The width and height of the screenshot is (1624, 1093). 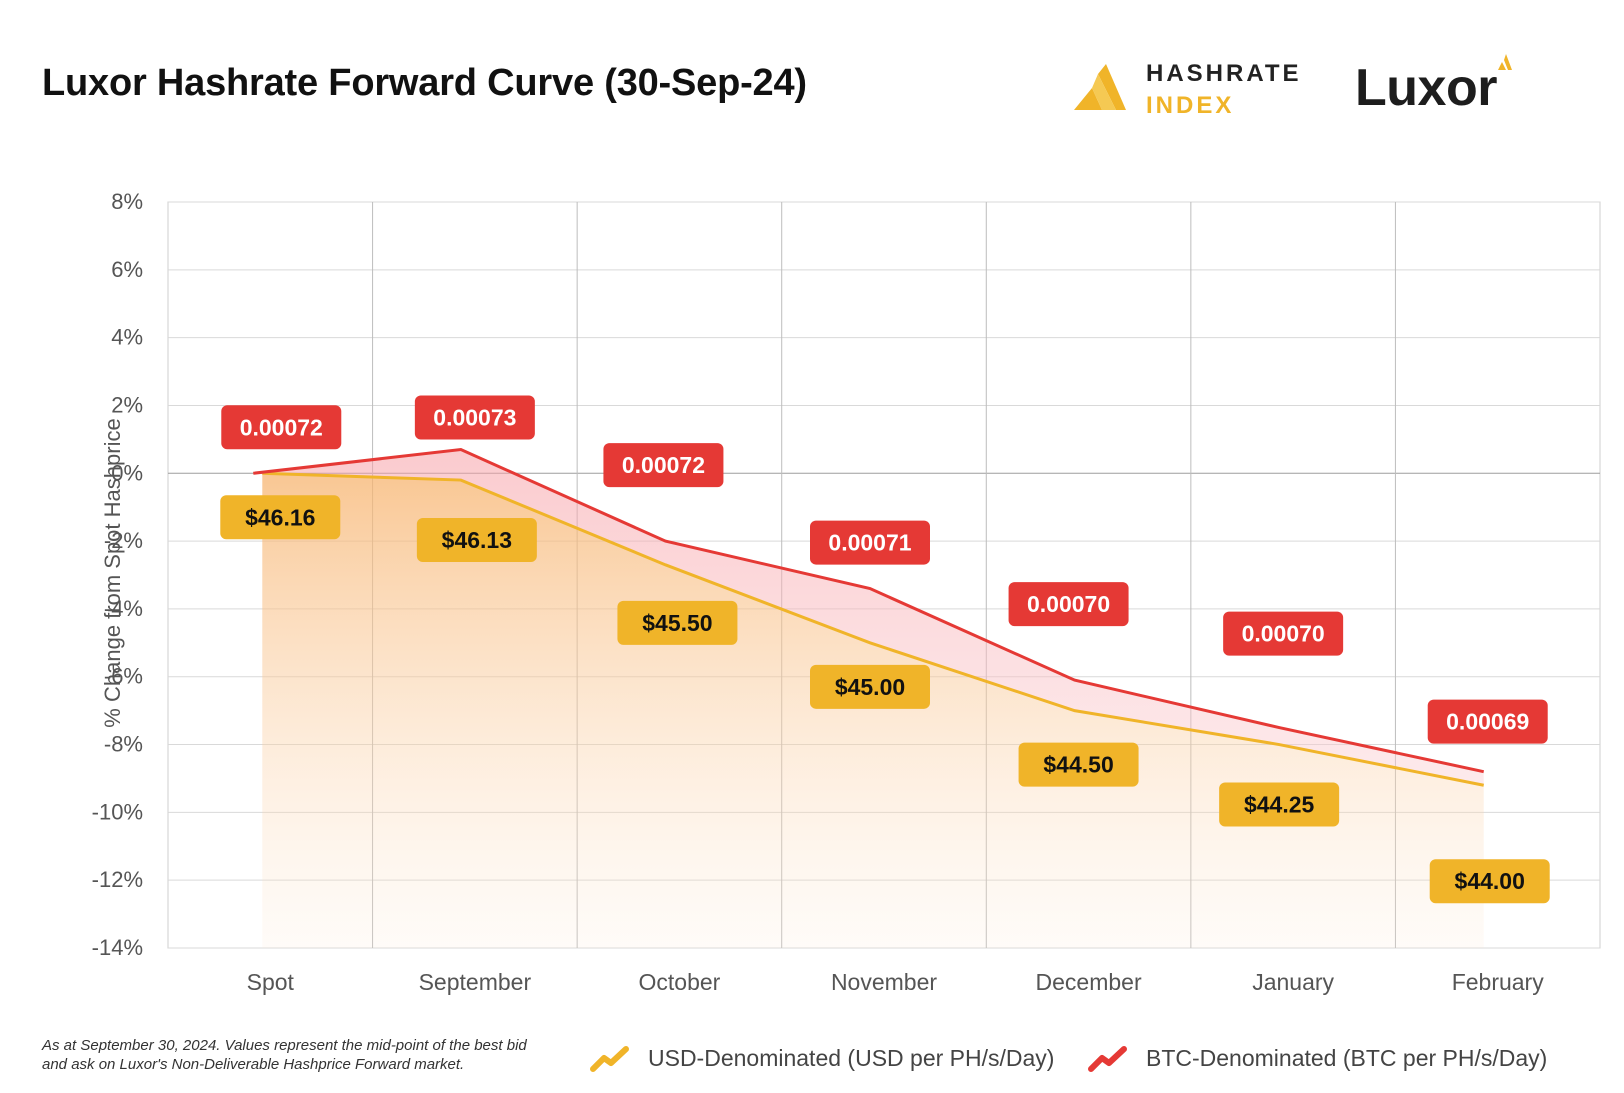 I want to click on x-tick-label: October, so click(x=680, y=982).